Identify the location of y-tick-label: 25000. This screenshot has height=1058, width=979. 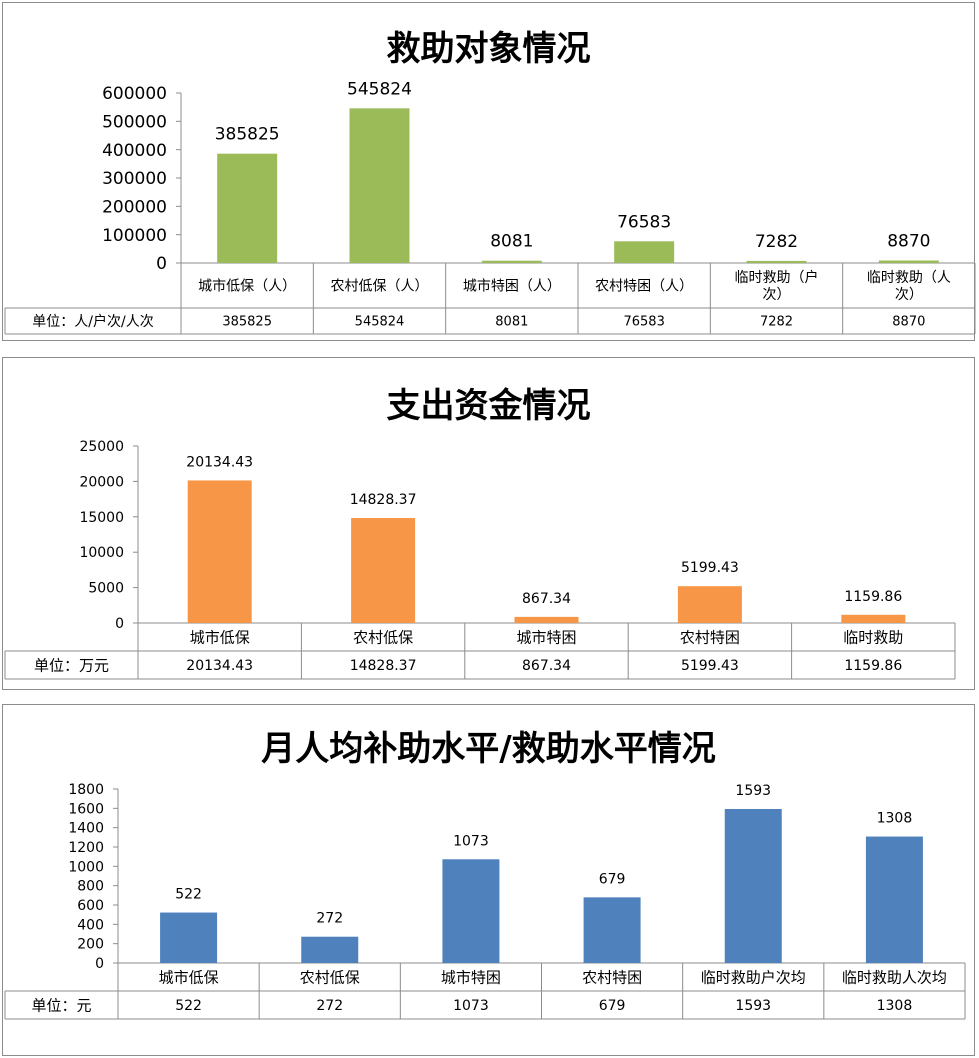
(101, 447).